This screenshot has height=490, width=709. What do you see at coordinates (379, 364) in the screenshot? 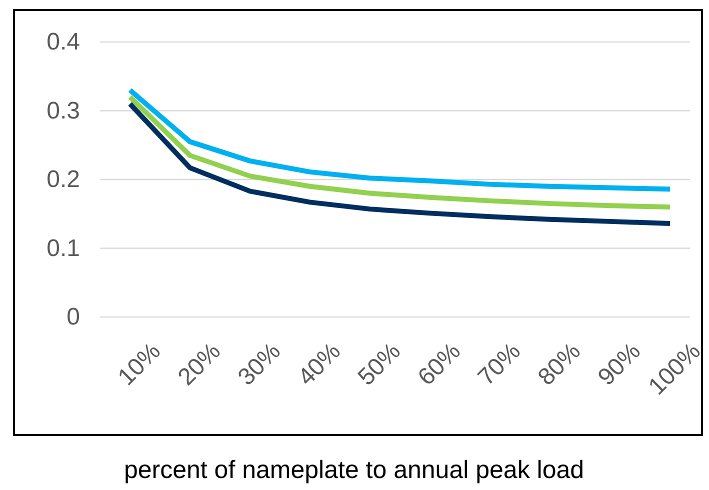
I see `x-tick-label: 50%` at bounding box center [379, 364].